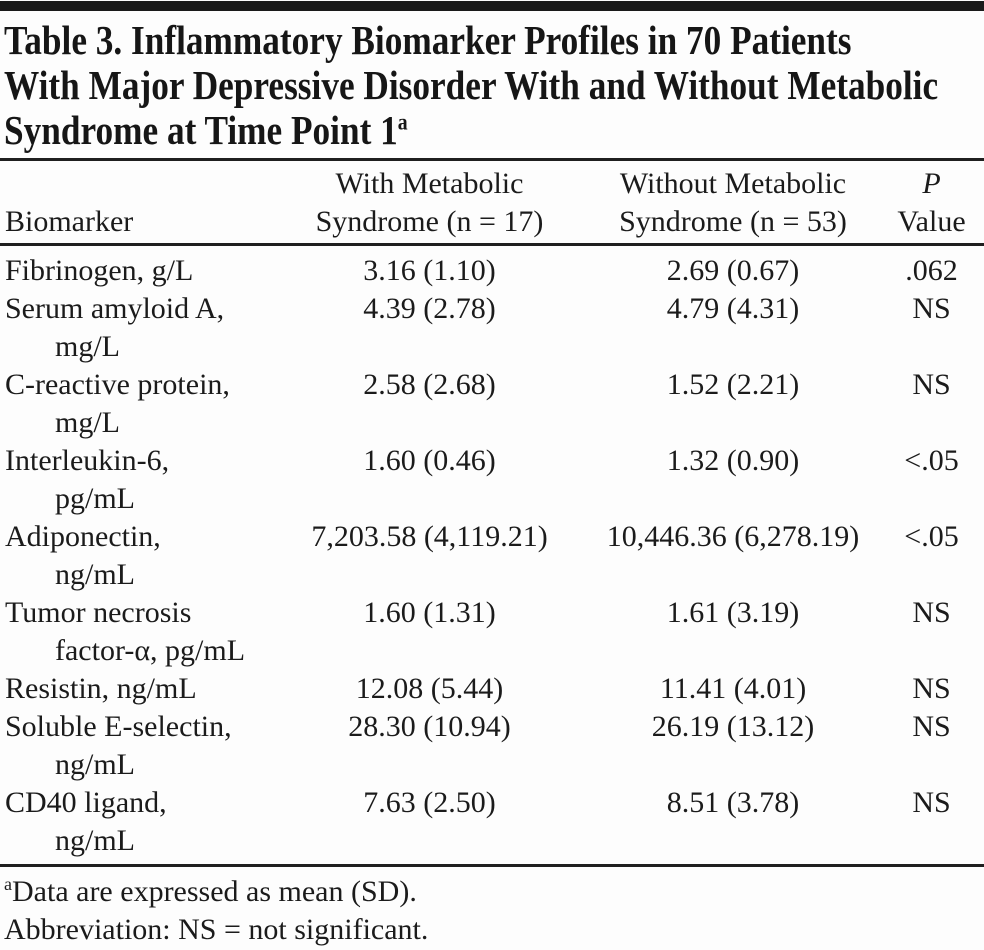 This screenshot has width=984, height=950. What do you see at coordinates (429, 460) in the screenshot?
I see `with-ms-value-cell: 1.60 (0.46)` at bounding box center [429, 460].